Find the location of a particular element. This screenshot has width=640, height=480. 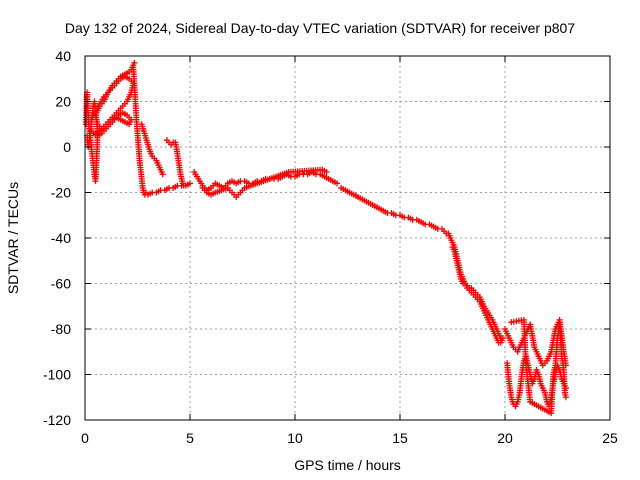

x-tick-label: 15 is located at coordinates (400, 438).